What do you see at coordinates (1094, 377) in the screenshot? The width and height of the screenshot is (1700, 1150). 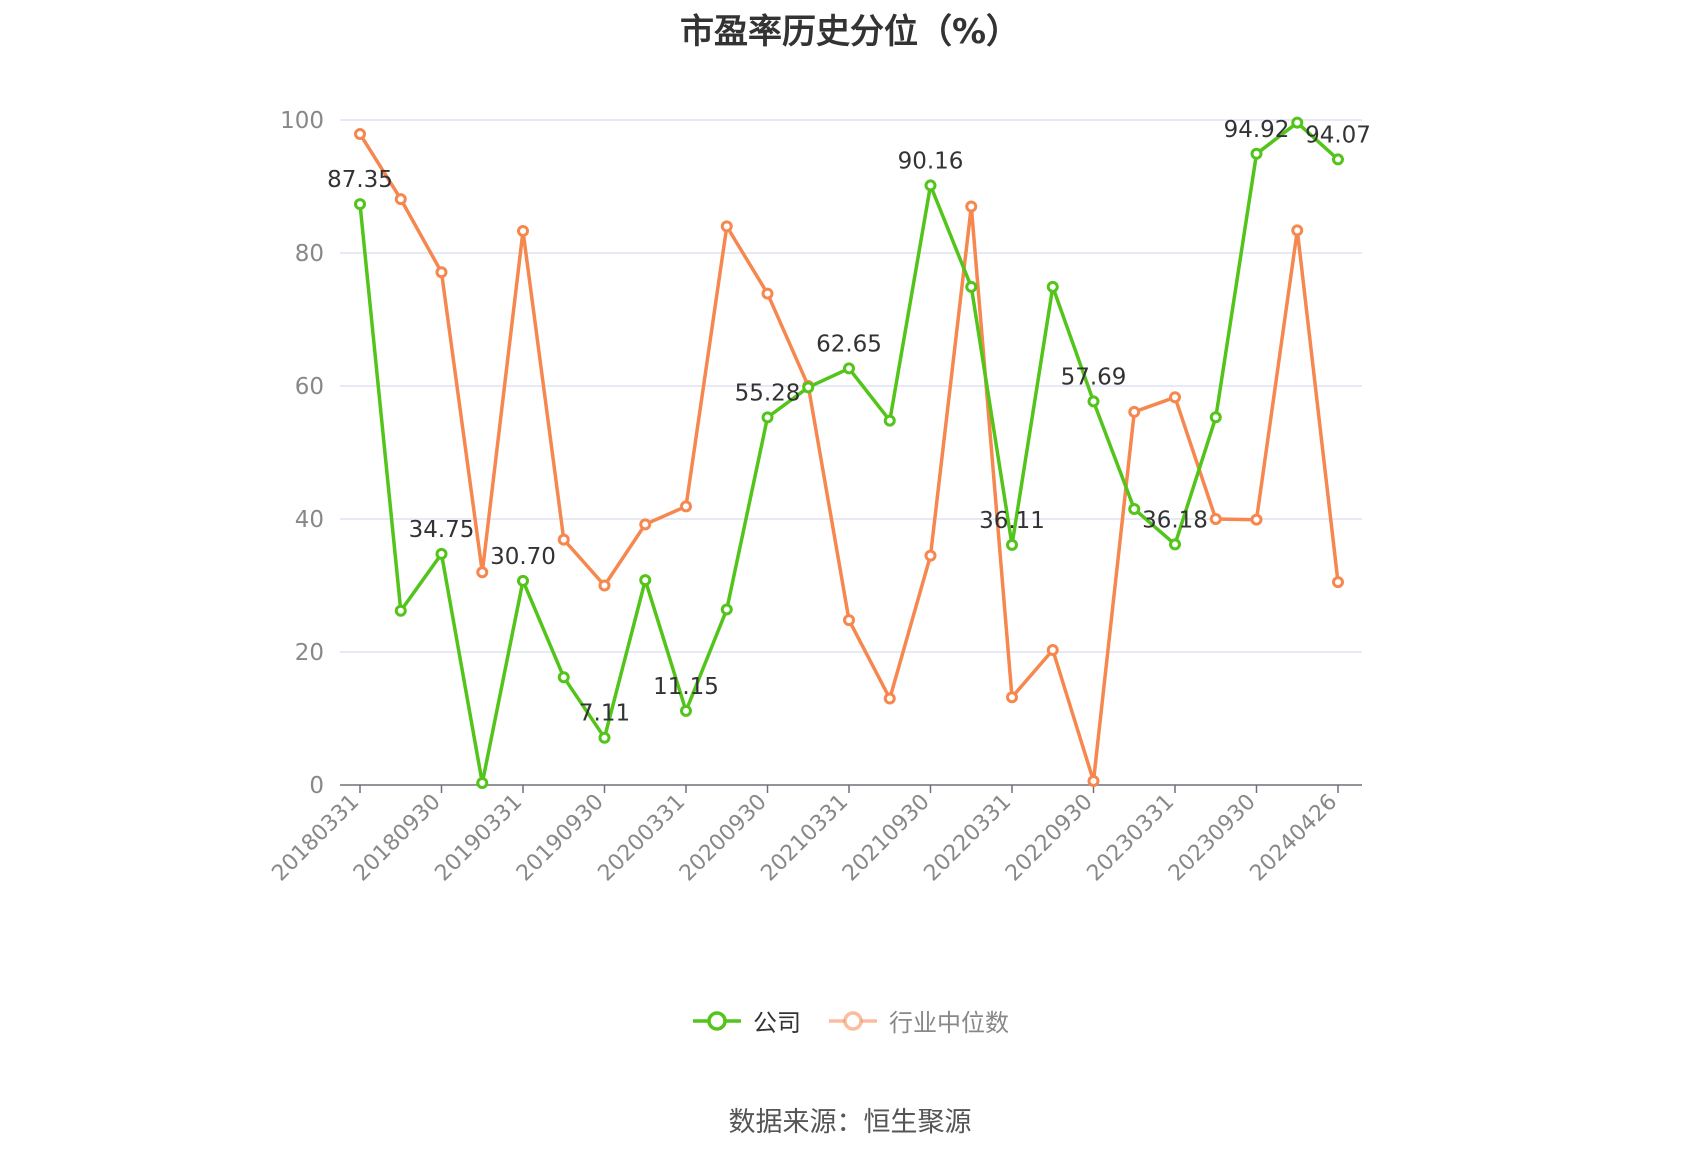 I see `data-label: 57.69` at bounding box center [1094, 377].